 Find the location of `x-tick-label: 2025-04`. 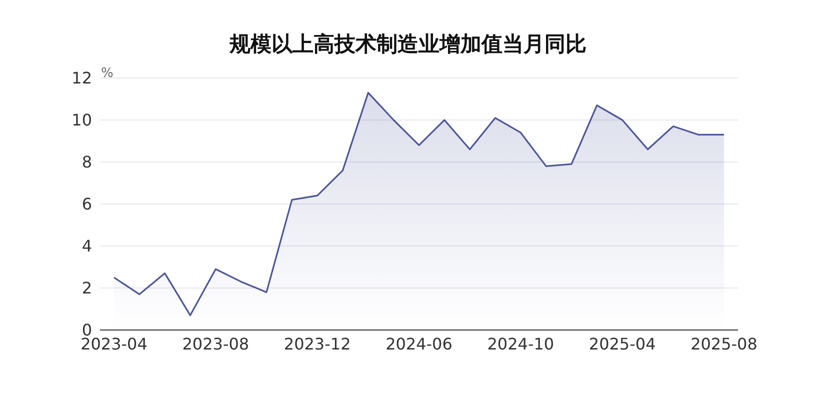

x-tick-label: 2025-04 is located at coordinates (622, 344).